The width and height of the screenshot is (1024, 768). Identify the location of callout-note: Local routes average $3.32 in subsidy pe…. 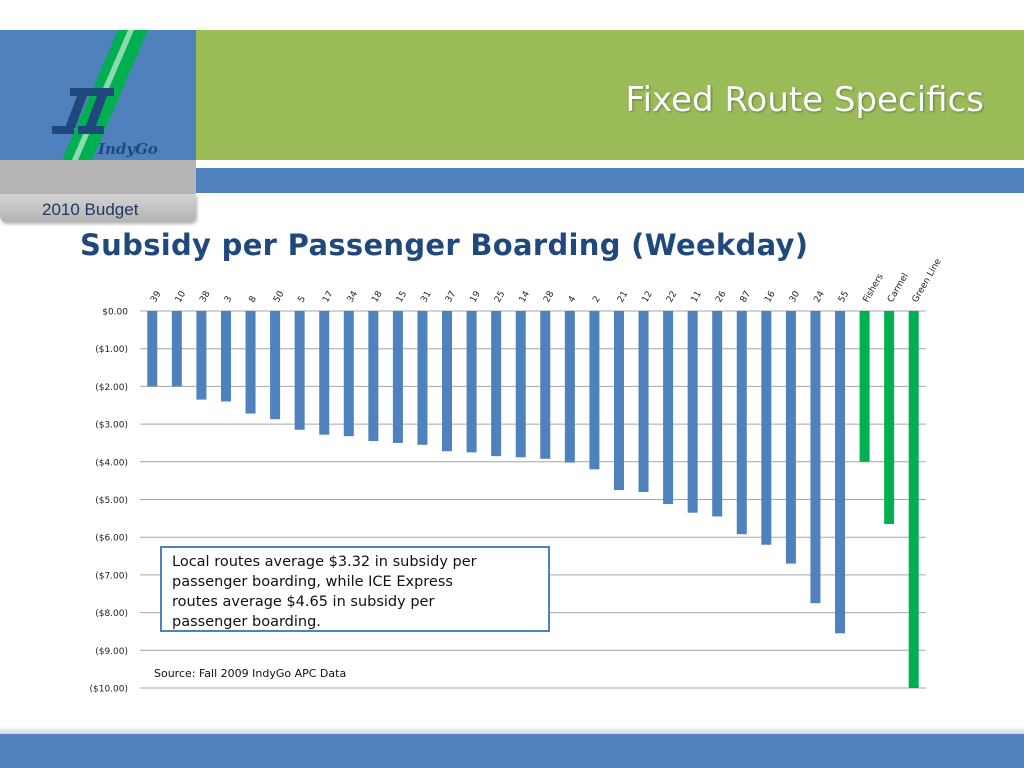
(355, 589).